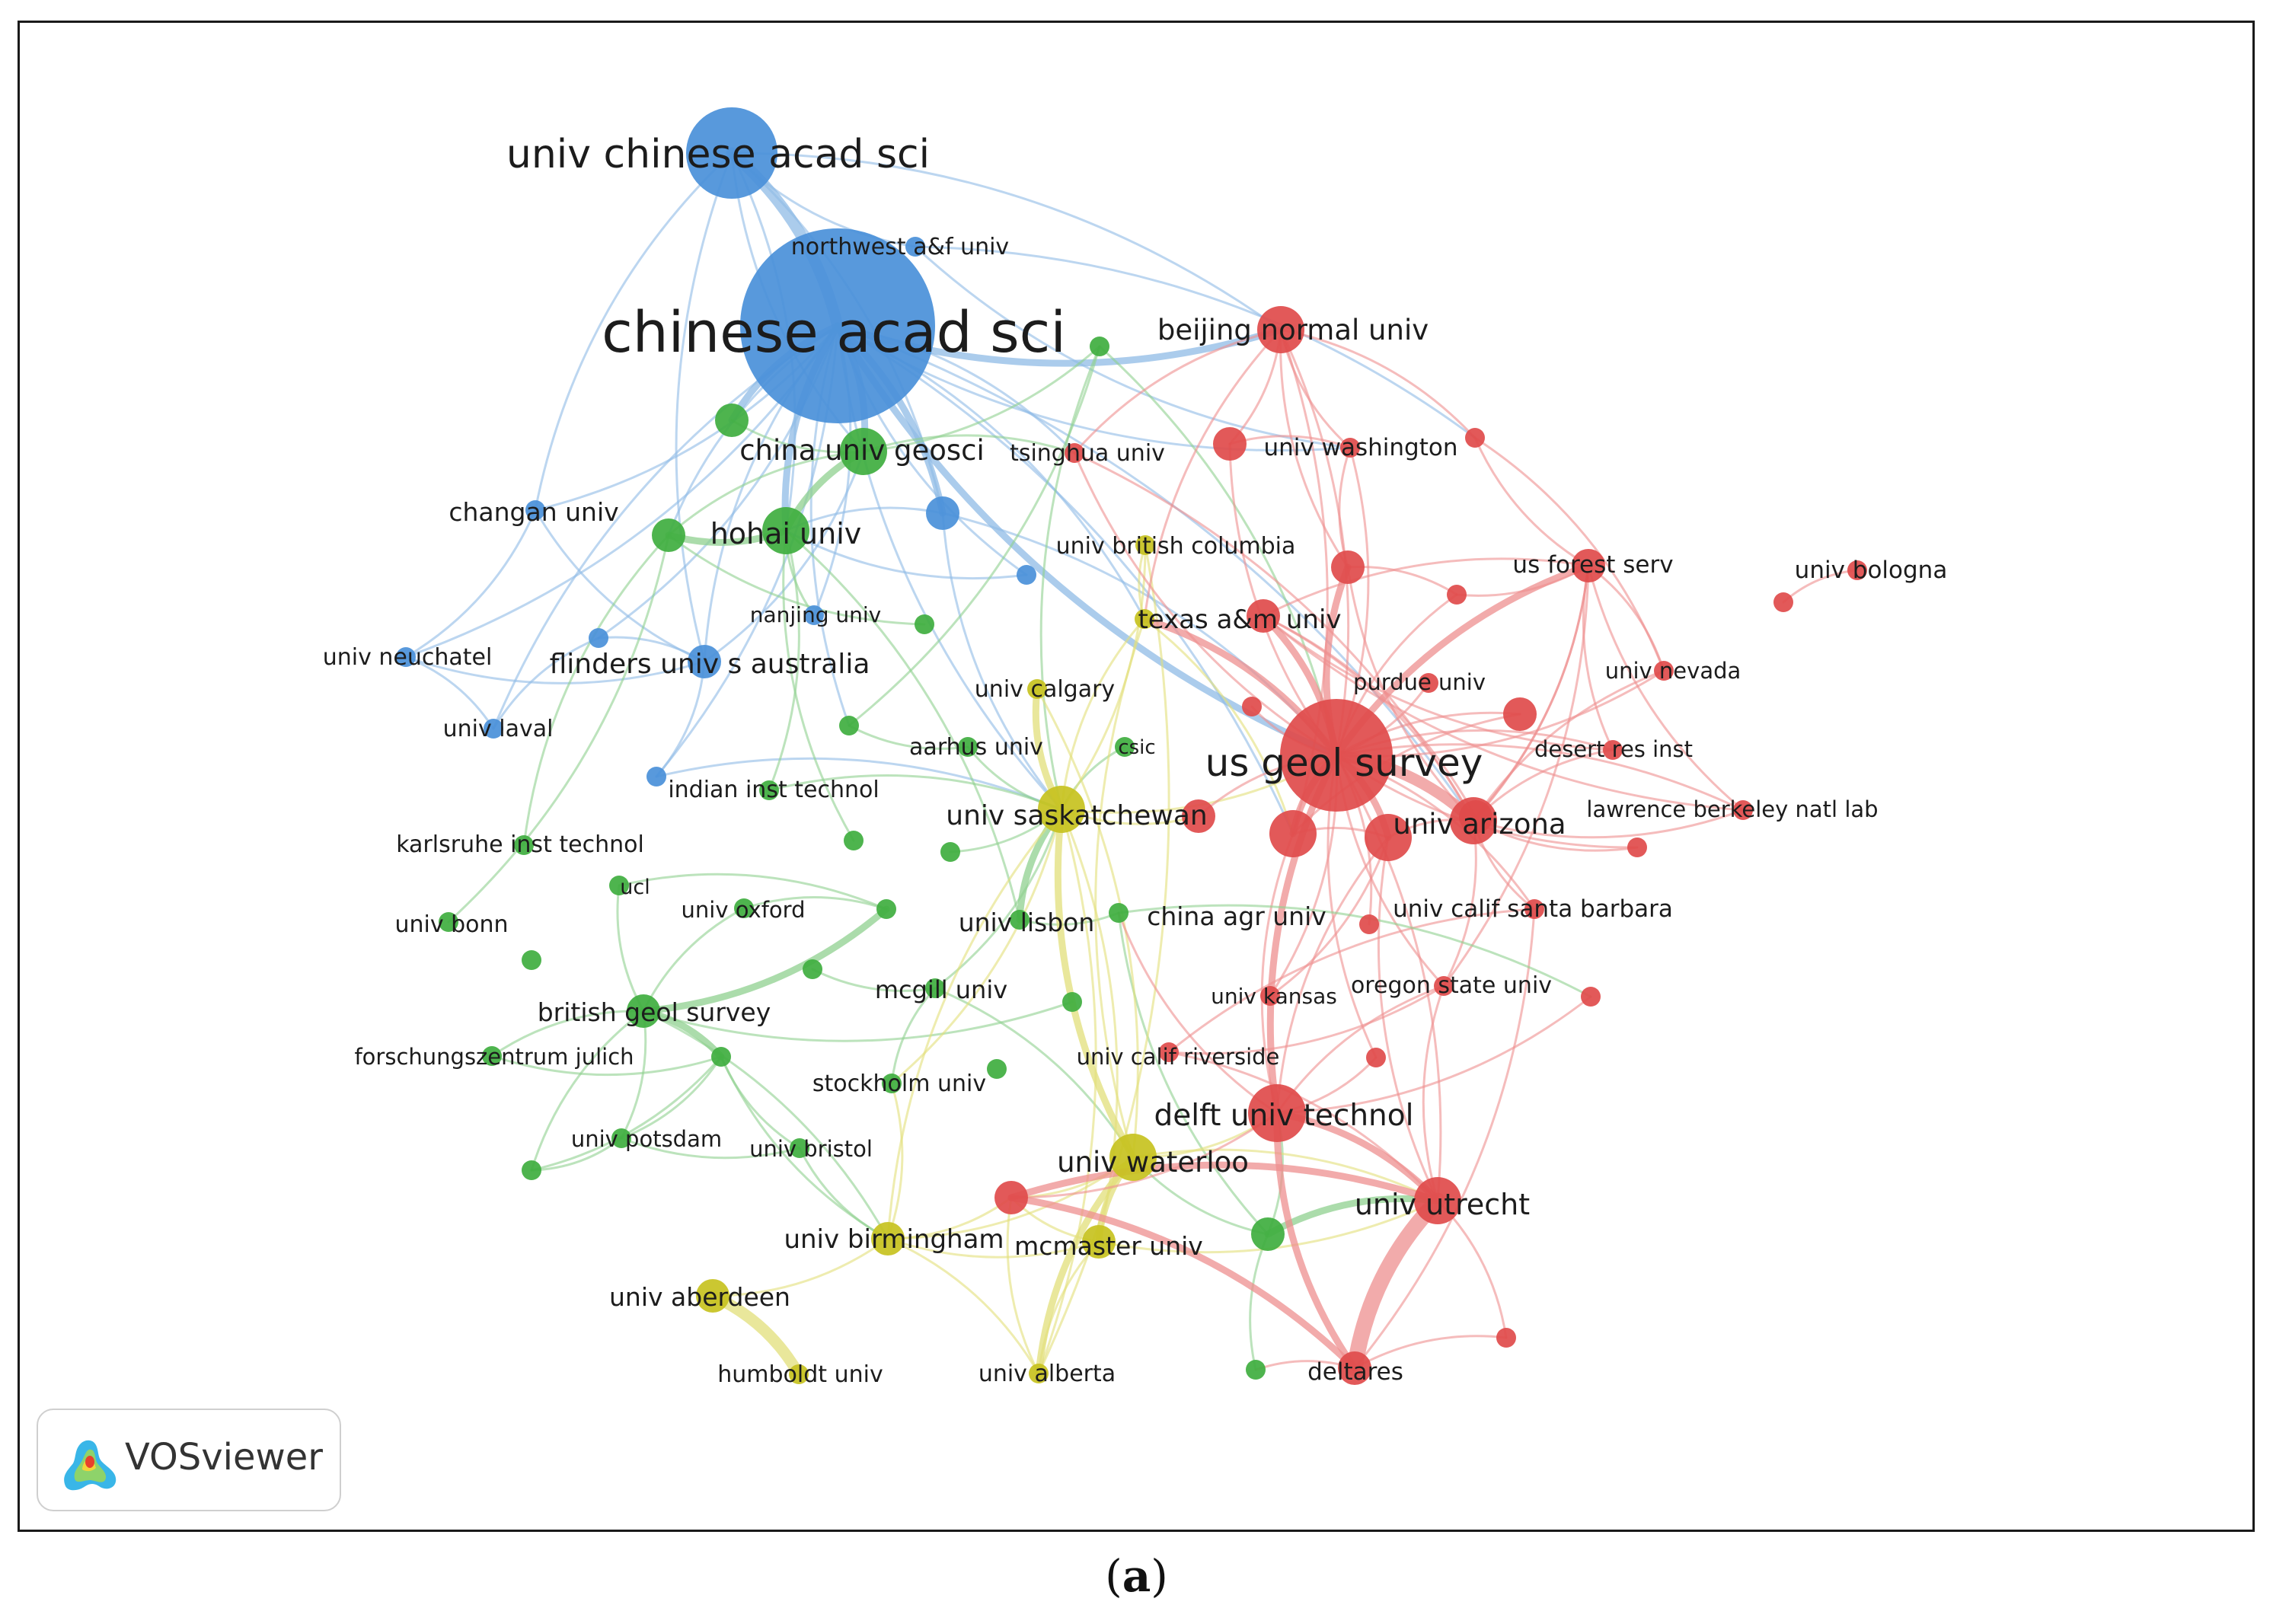  What do you see at coordinates (1137, 747) in the screenshot?
I see `label-csic: csic` at bounding box center [1137, 747].